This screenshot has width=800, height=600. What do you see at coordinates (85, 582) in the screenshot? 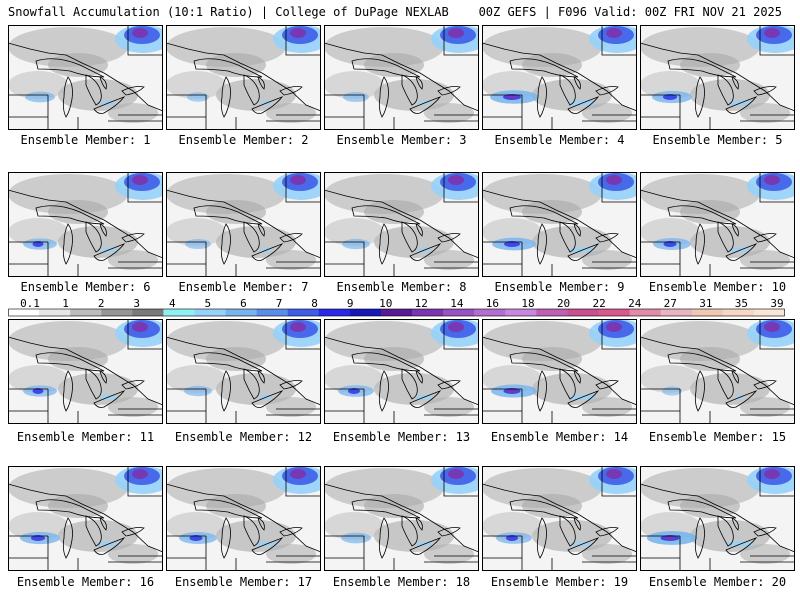
I see `ensemble-member-label: Ensemble Member: 16` at bounding box center [85, 582].